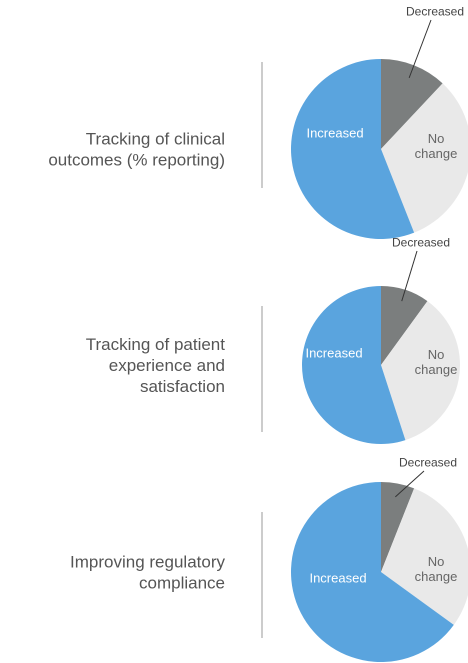 Image resolution: width=468 pixels, height=663 pixels. What do you see at coordinates (182, 583) in the screenshot?
I see `title-line: compliance` at bounding box center [182, 583].